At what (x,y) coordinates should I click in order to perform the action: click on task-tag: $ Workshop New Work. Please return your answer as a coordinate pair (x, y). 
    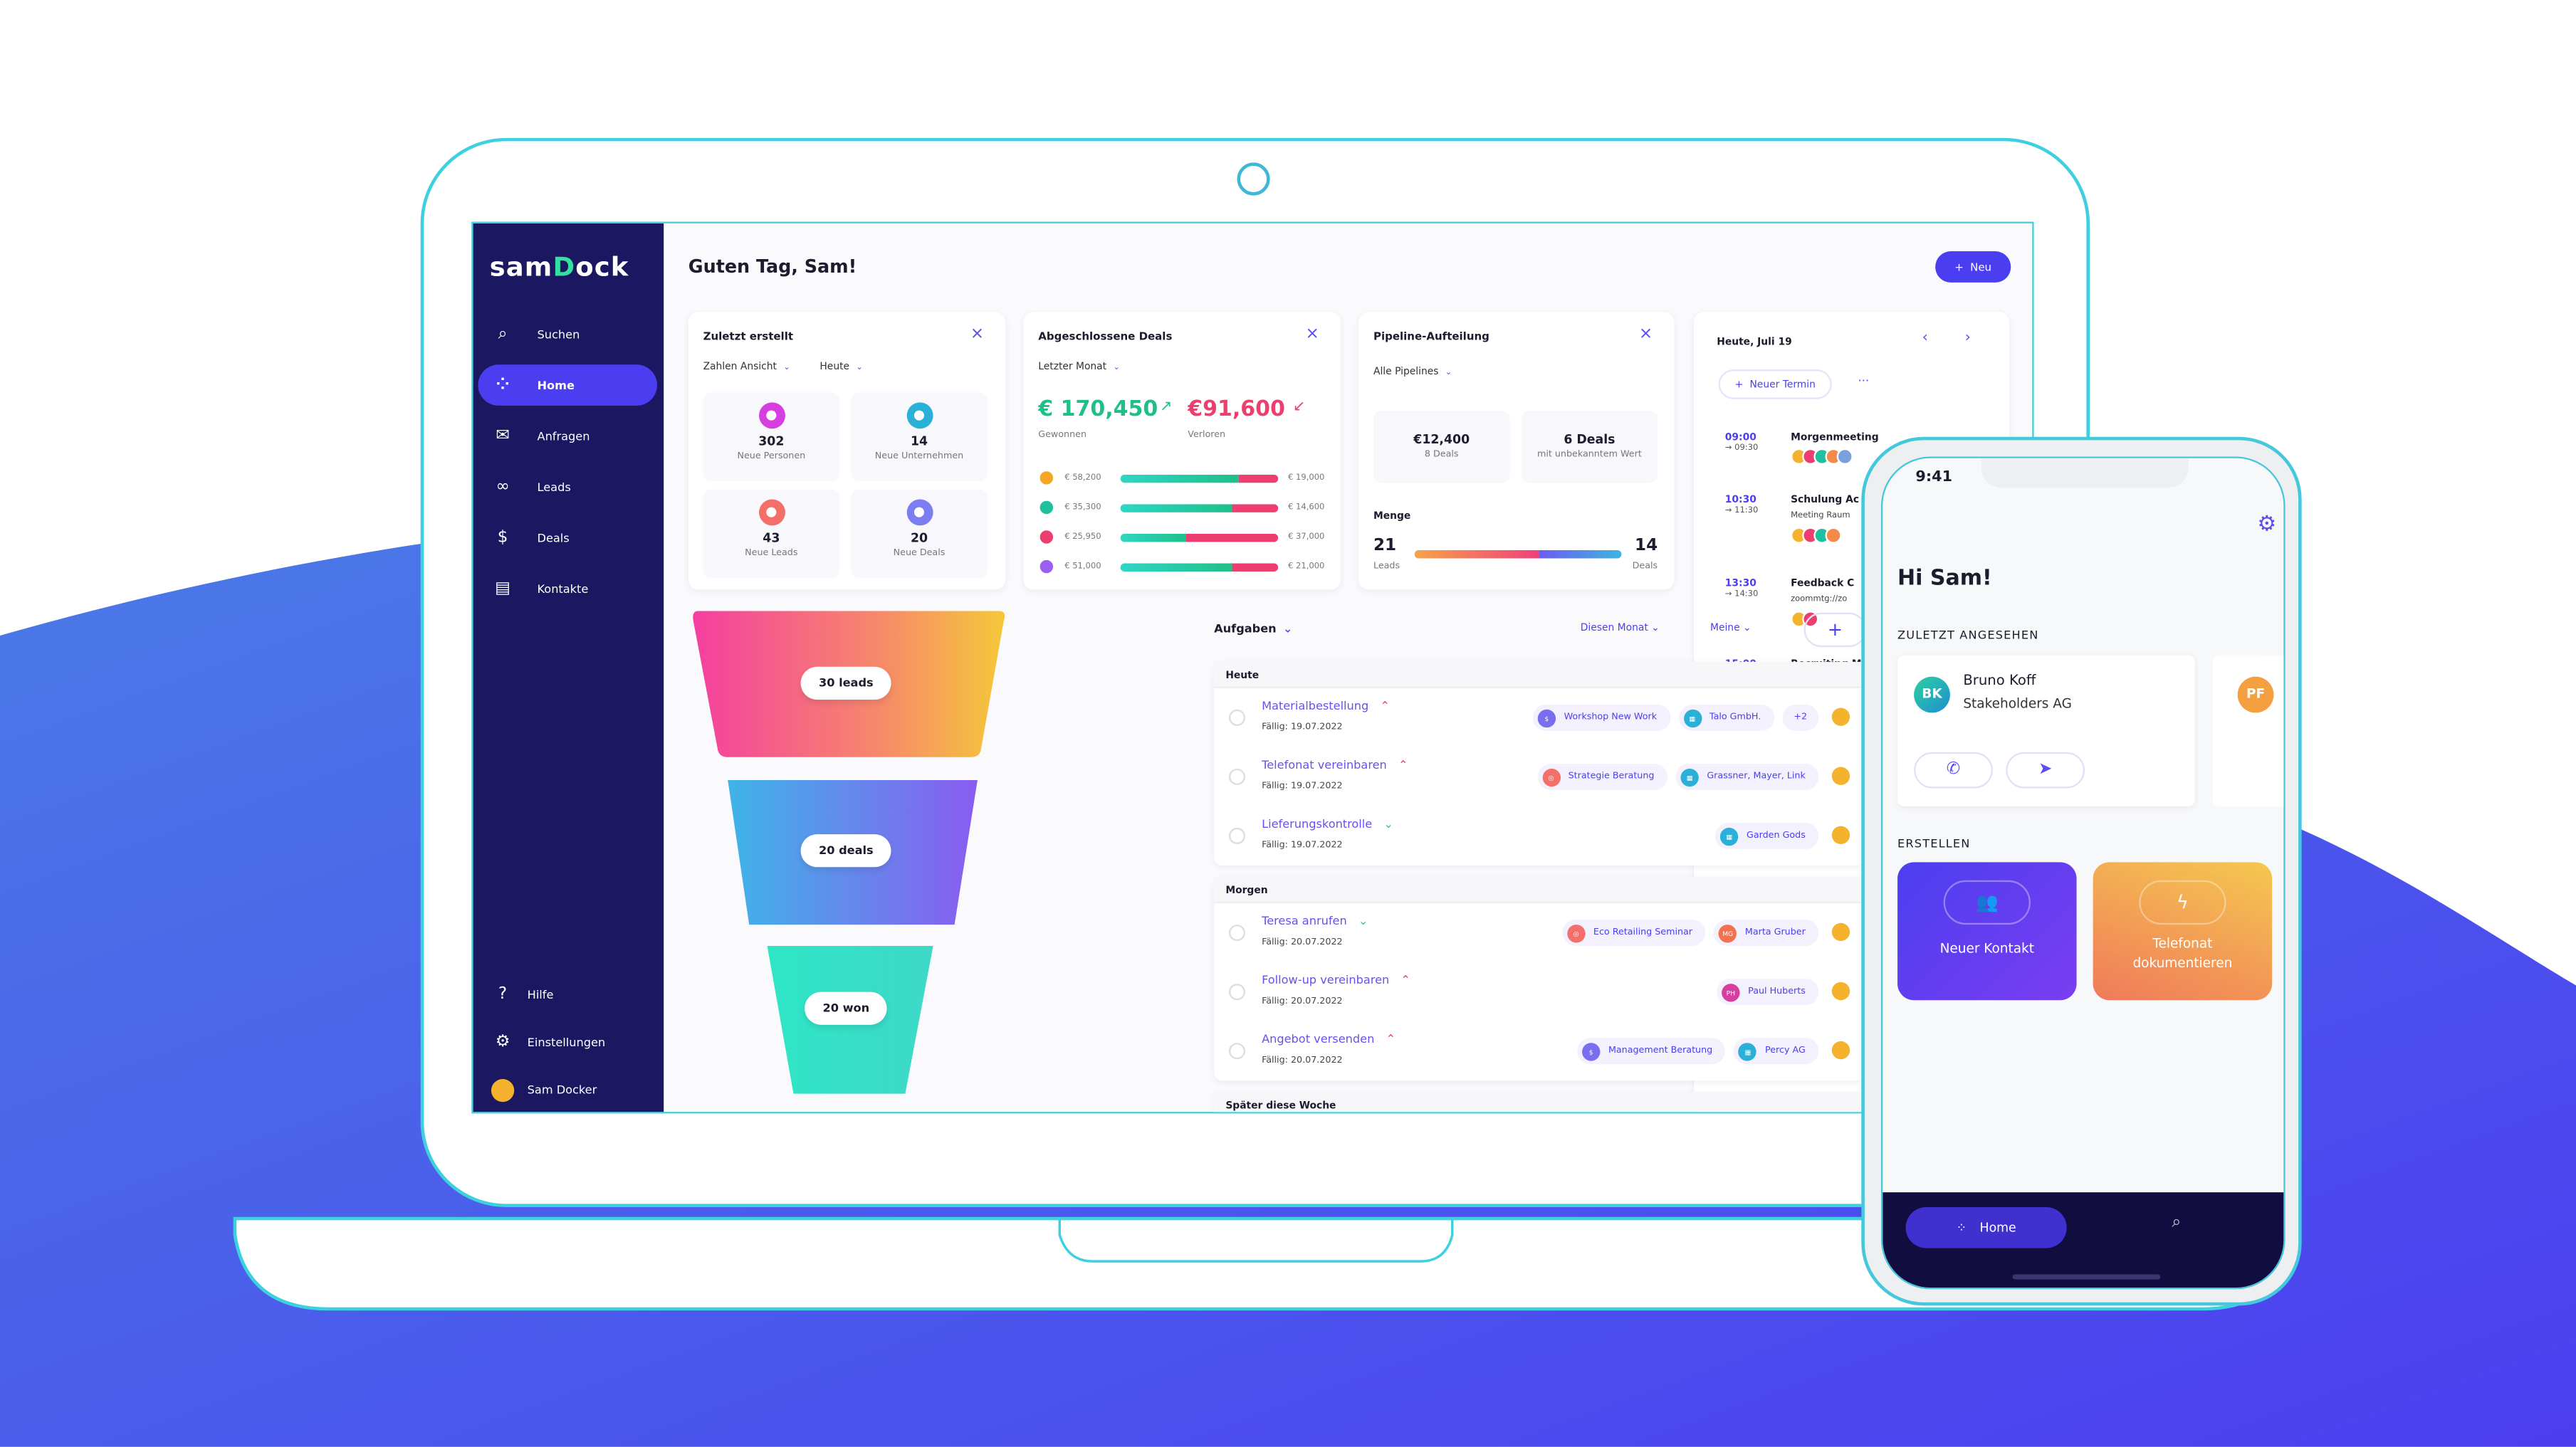
    Looking at the image, I should click on (1601, 717).